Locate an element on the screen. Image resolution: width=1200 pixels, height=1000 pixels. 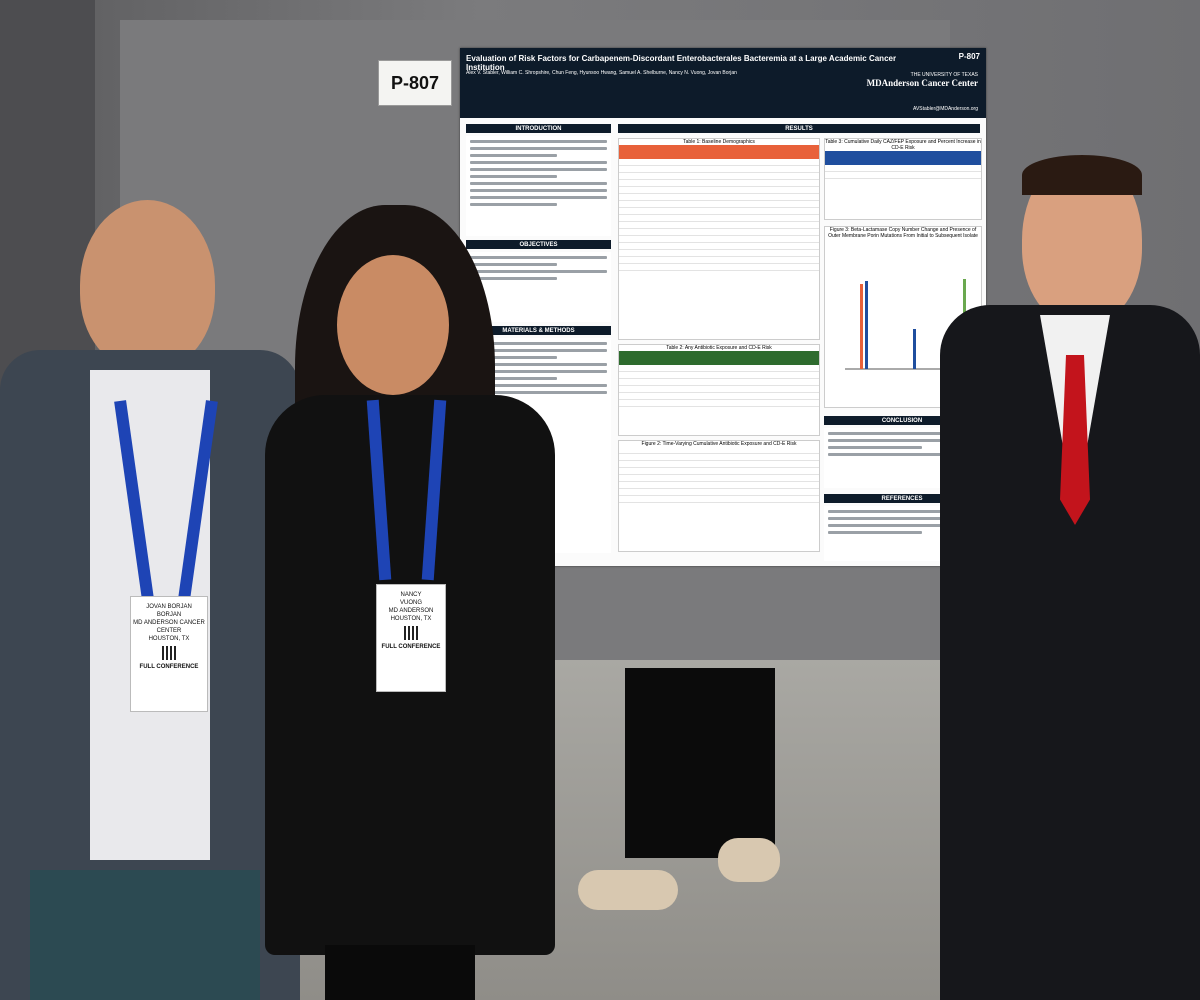
bar-case1-a is located at coordinates (861, 326).